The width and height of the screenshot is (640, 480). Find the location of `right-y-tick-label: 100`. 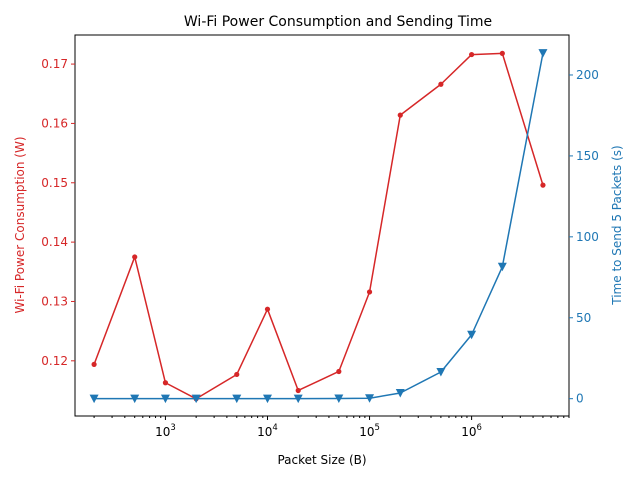

right-y-tick-label: 100 is located at coordinates (587, 237).